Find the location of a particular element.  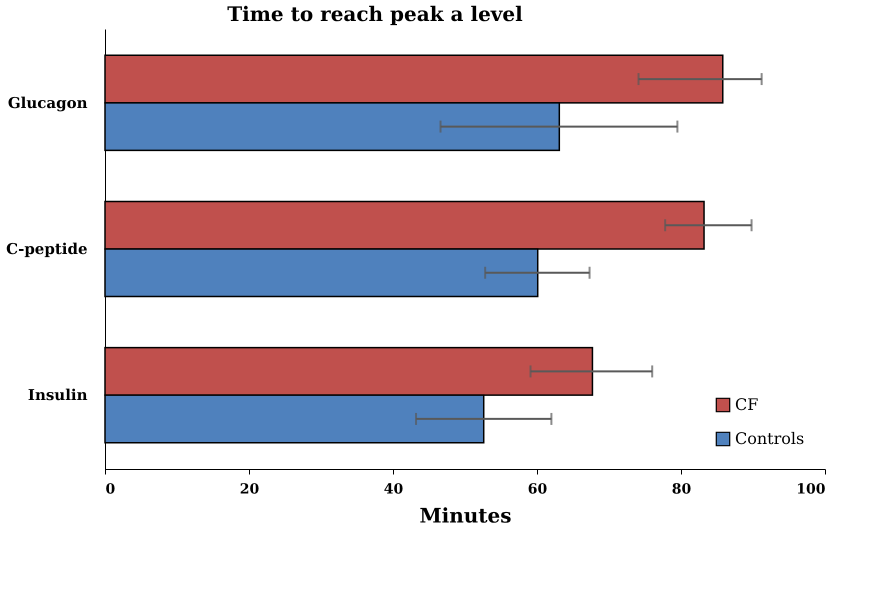

y-tick-label: Insulin is located at coordinates (58, 395).